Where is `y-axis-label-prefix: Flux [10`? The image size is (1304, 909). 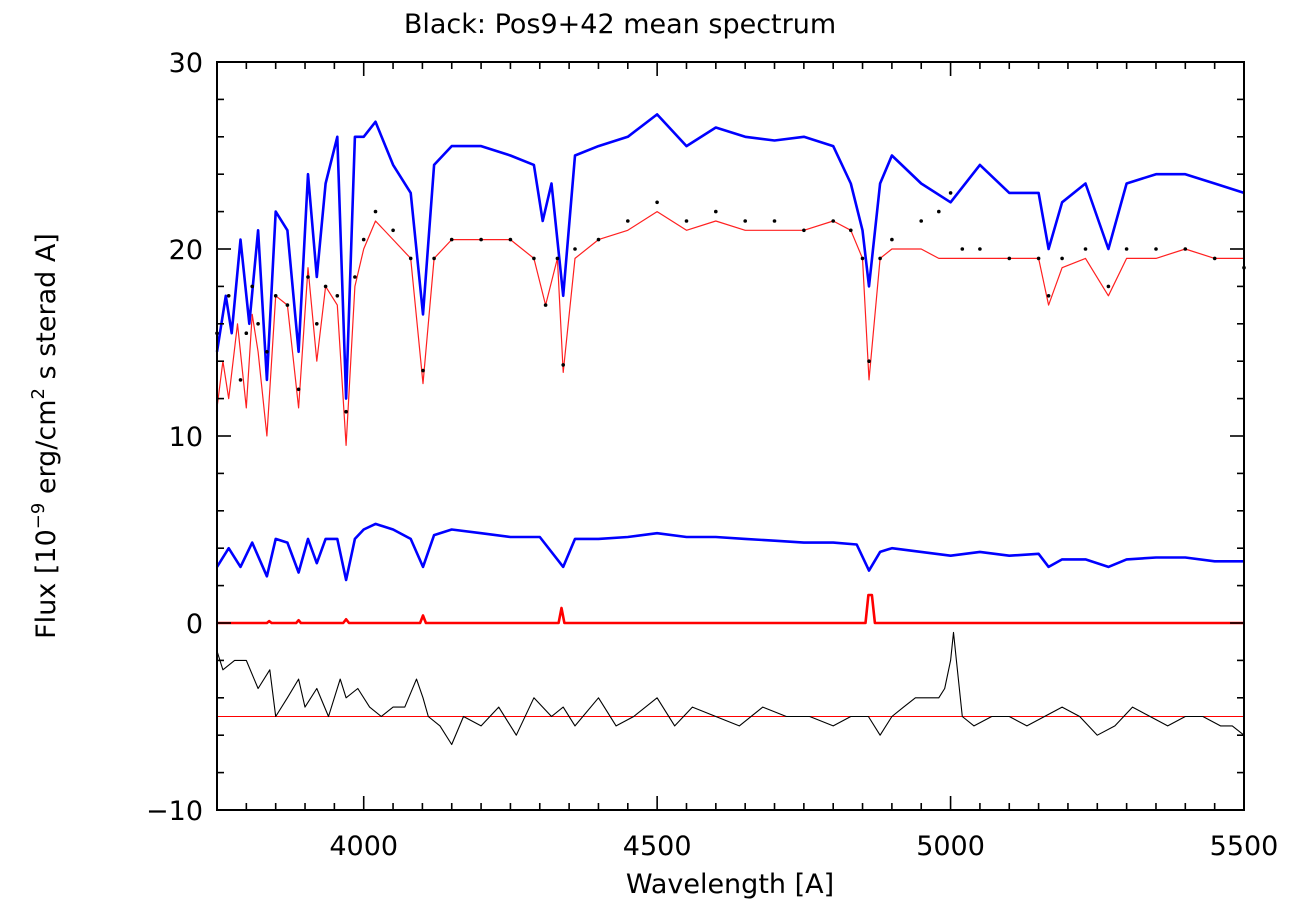 y-axis-label-prefix: Flux [10 is located at coordinates (46, 584).